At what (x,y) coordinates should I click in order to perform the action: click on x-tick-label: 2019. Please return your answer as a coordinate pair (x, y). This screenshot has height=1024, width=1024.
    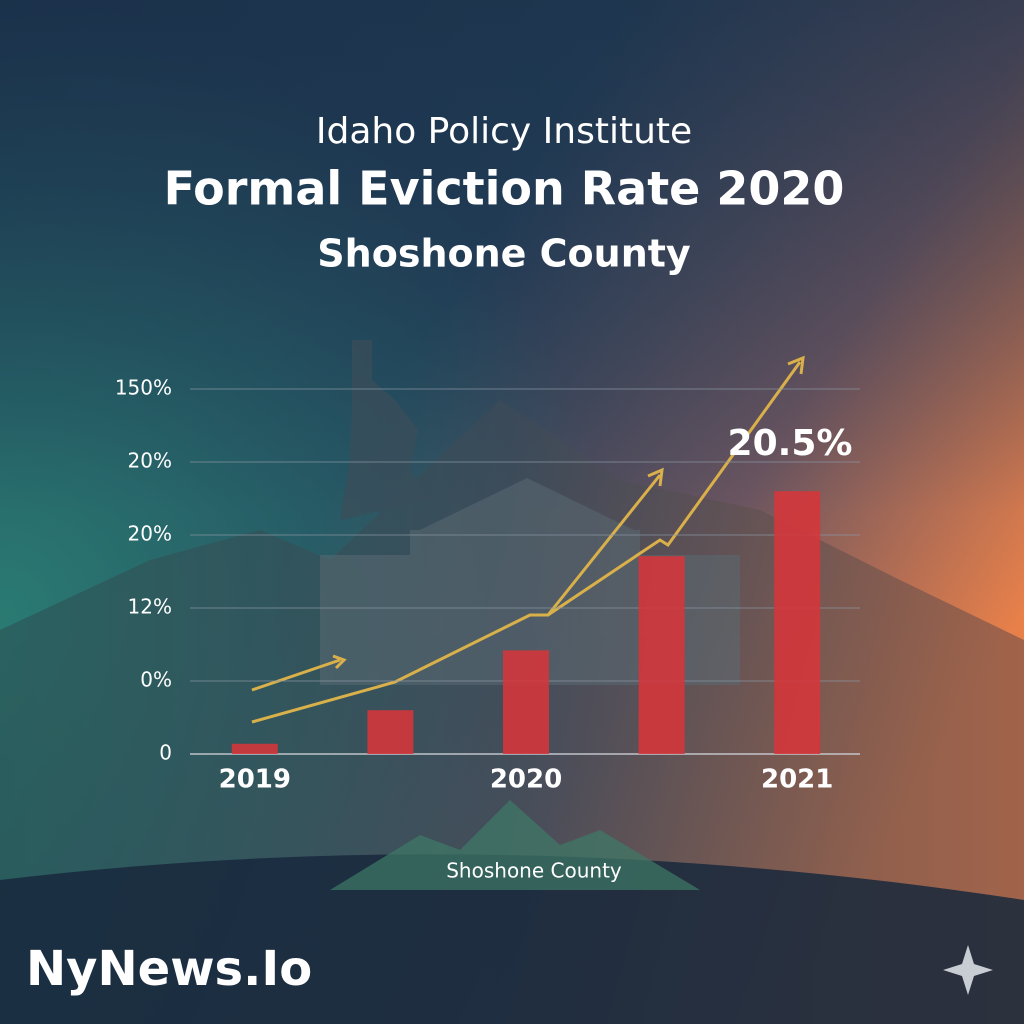
    Looking at the image, I should click on (255, 780).